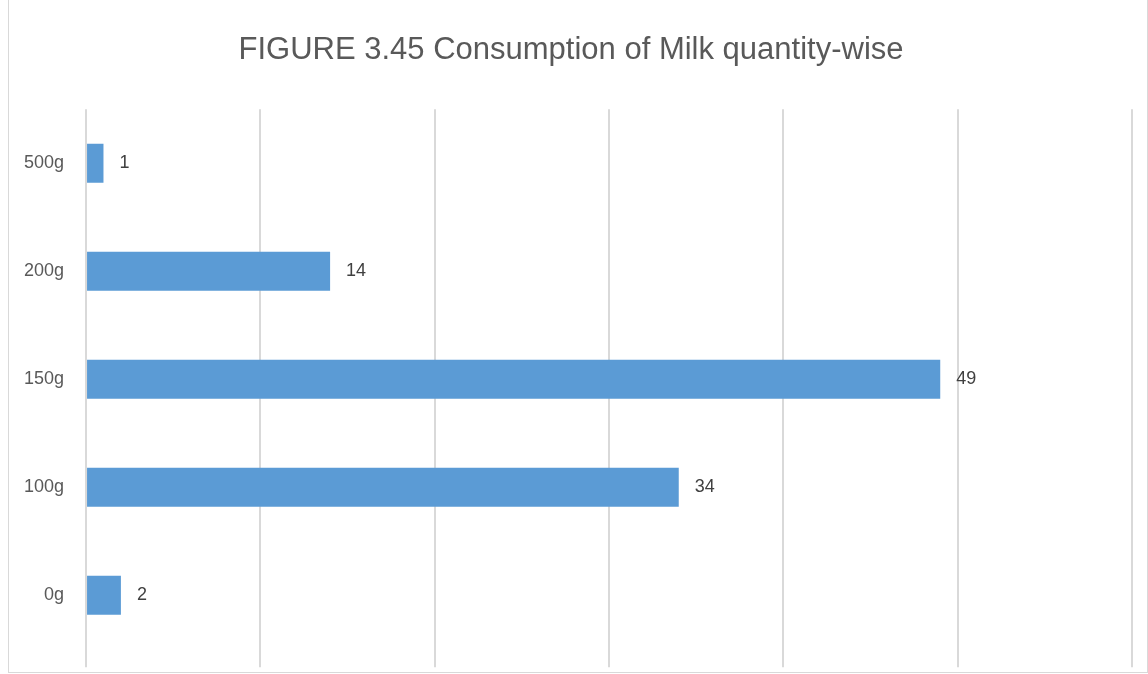 Image resolution: width=1148 pixels, height=674 pixels. I want to click on y-tick-label: 150g, so click(44, 378).